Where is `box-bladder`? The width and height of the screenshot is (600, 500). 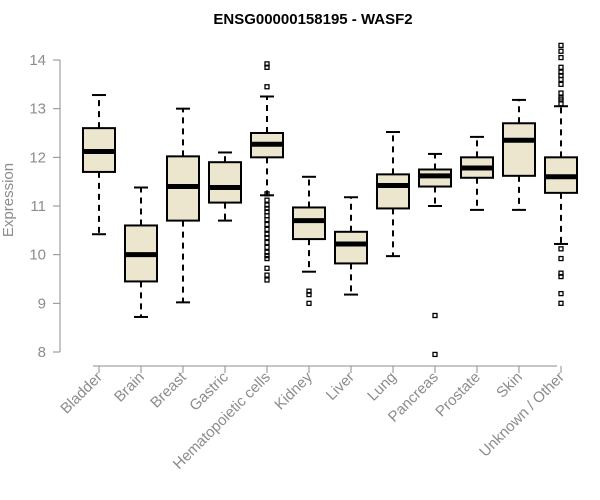
box-bladder is located at coordinates (99, 165).